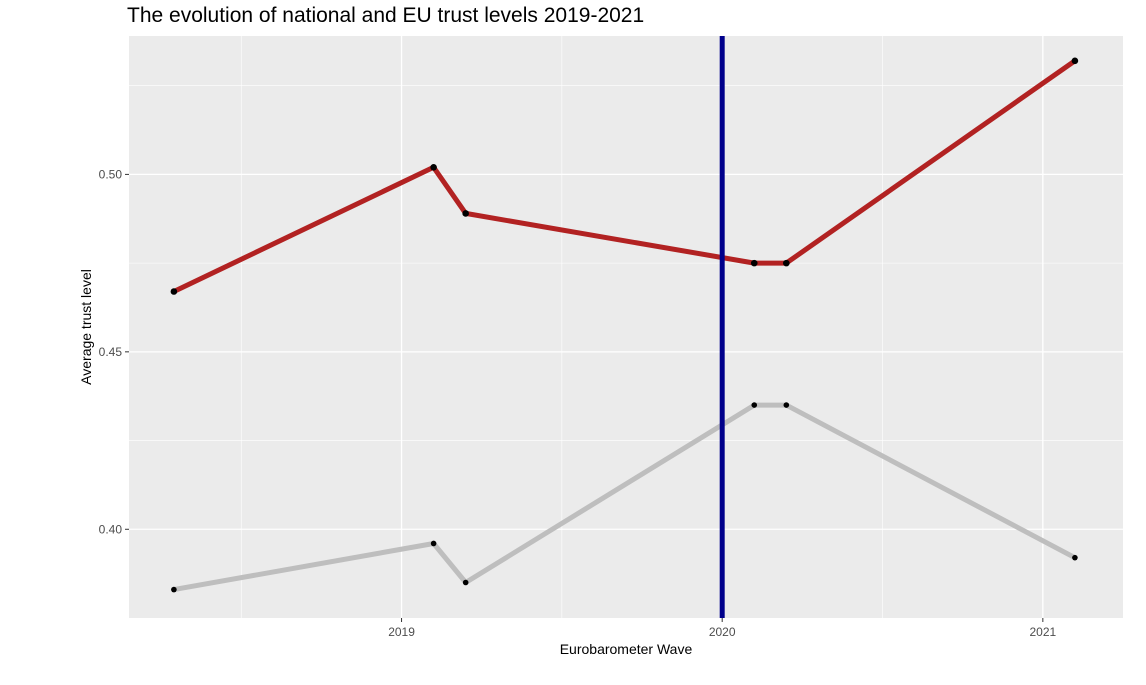  Describe the element at coordinates (1042, 632) in the screenshot. I see `x-tick-label-2: 2021` at that location.